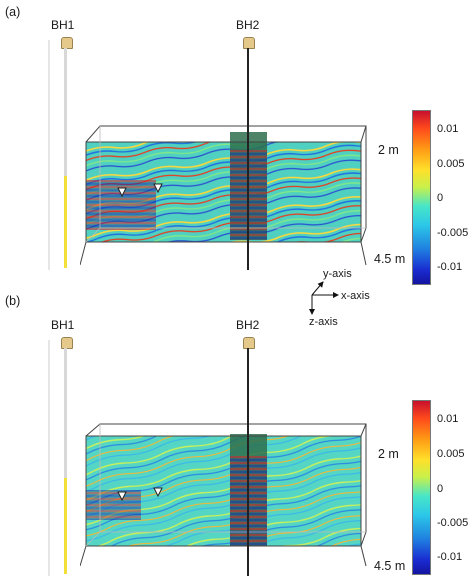  Describe the element at coordinates (337, 274) in the screenshot. I see `y-axis-label: y-axis` at that location.